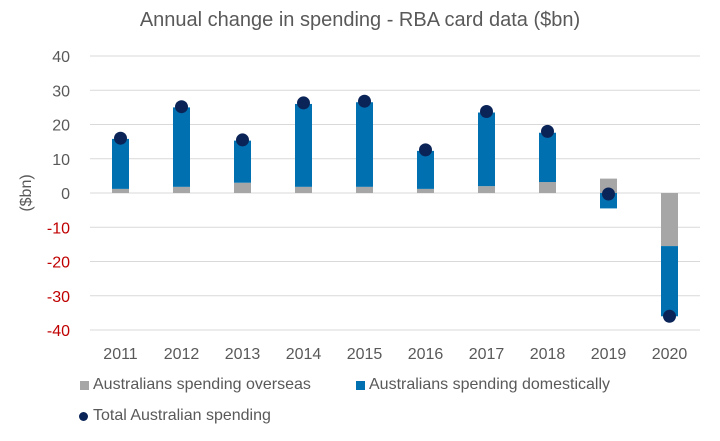 The height and width of the screenshot is (441, 720). What do you see at coordinates (61, 126) in the screenshot?
I see `y-tick-label: 20` at bounding box center [61, 126].